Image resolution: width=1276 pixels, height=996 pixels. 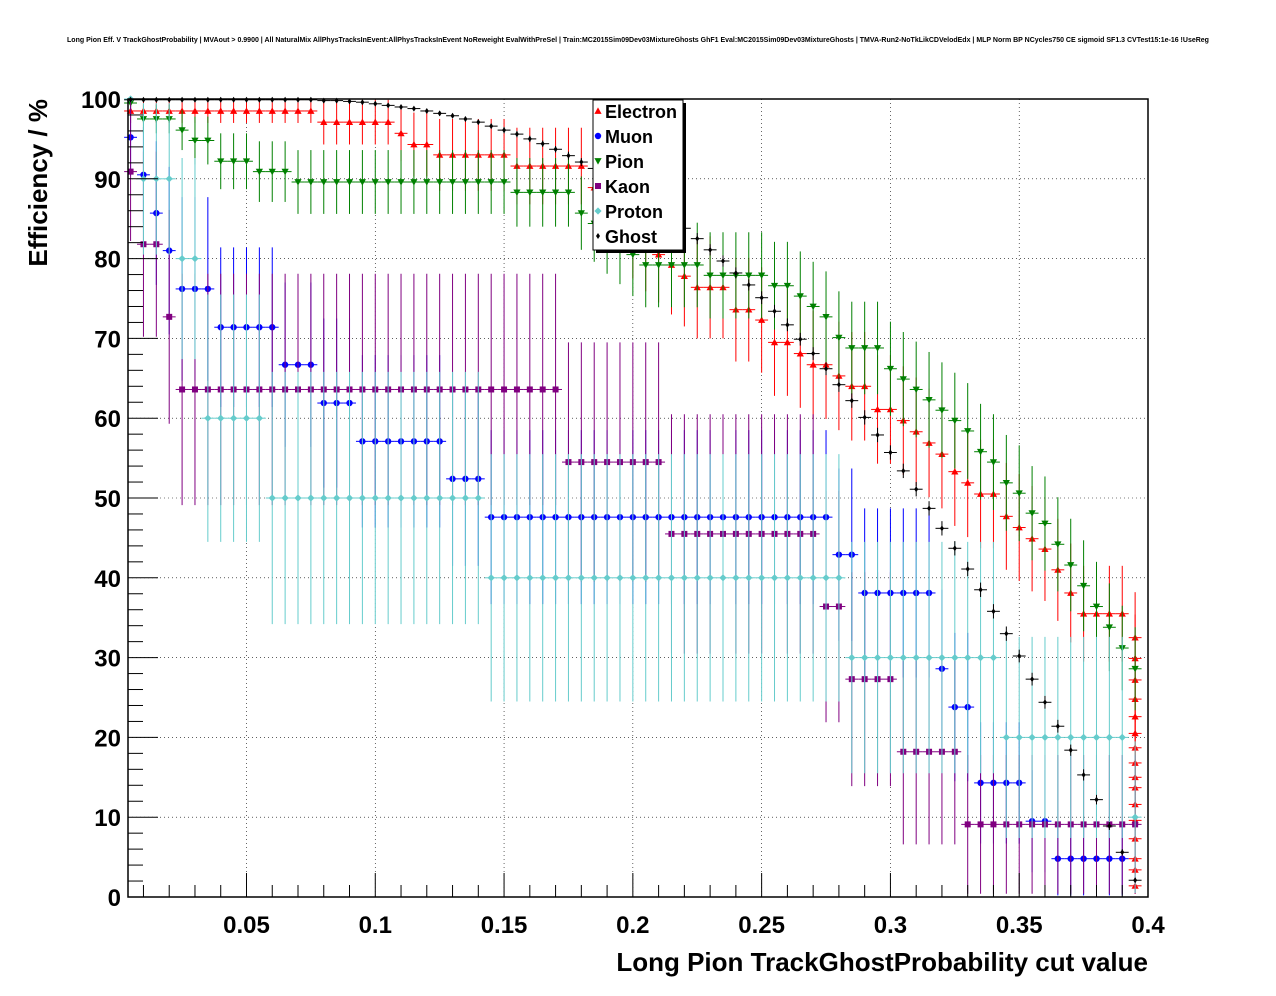 I want to click on legend-marker-kaon, so click(x=598, y=186).